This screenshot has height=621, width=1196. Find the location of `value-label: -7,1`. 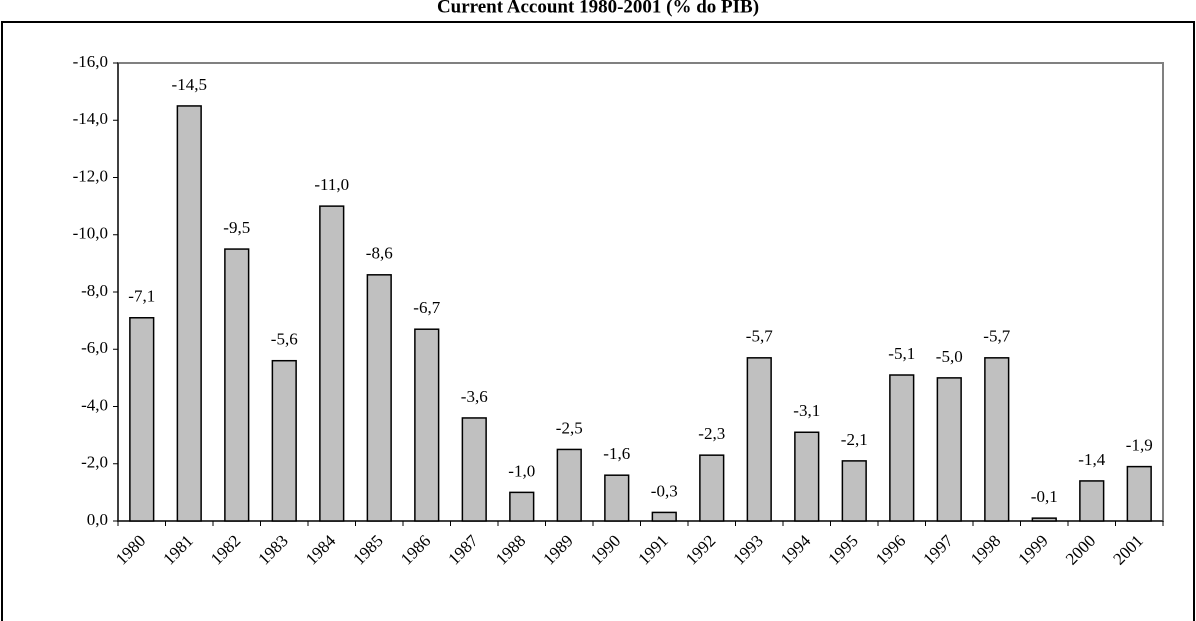

value-label: -7,1 is located at coordinates (141, 296).